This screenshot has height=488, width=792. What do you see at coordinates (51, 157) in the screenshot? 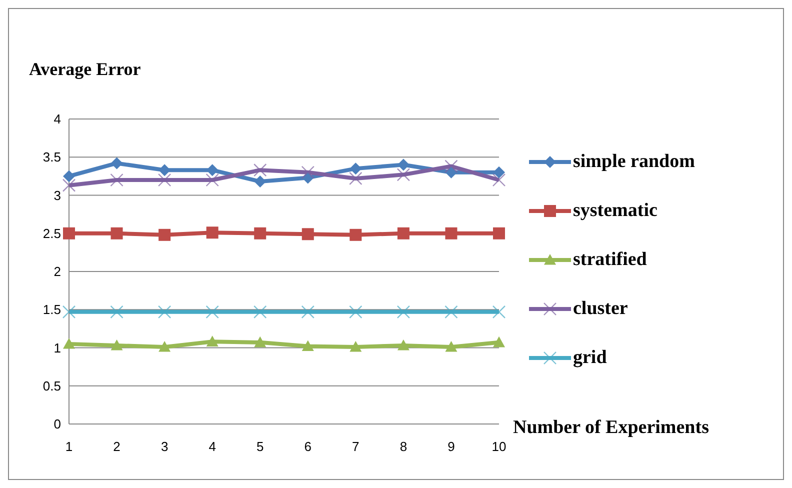
I see `y-tick-label: 3.5` at bounding box center [51, 157].